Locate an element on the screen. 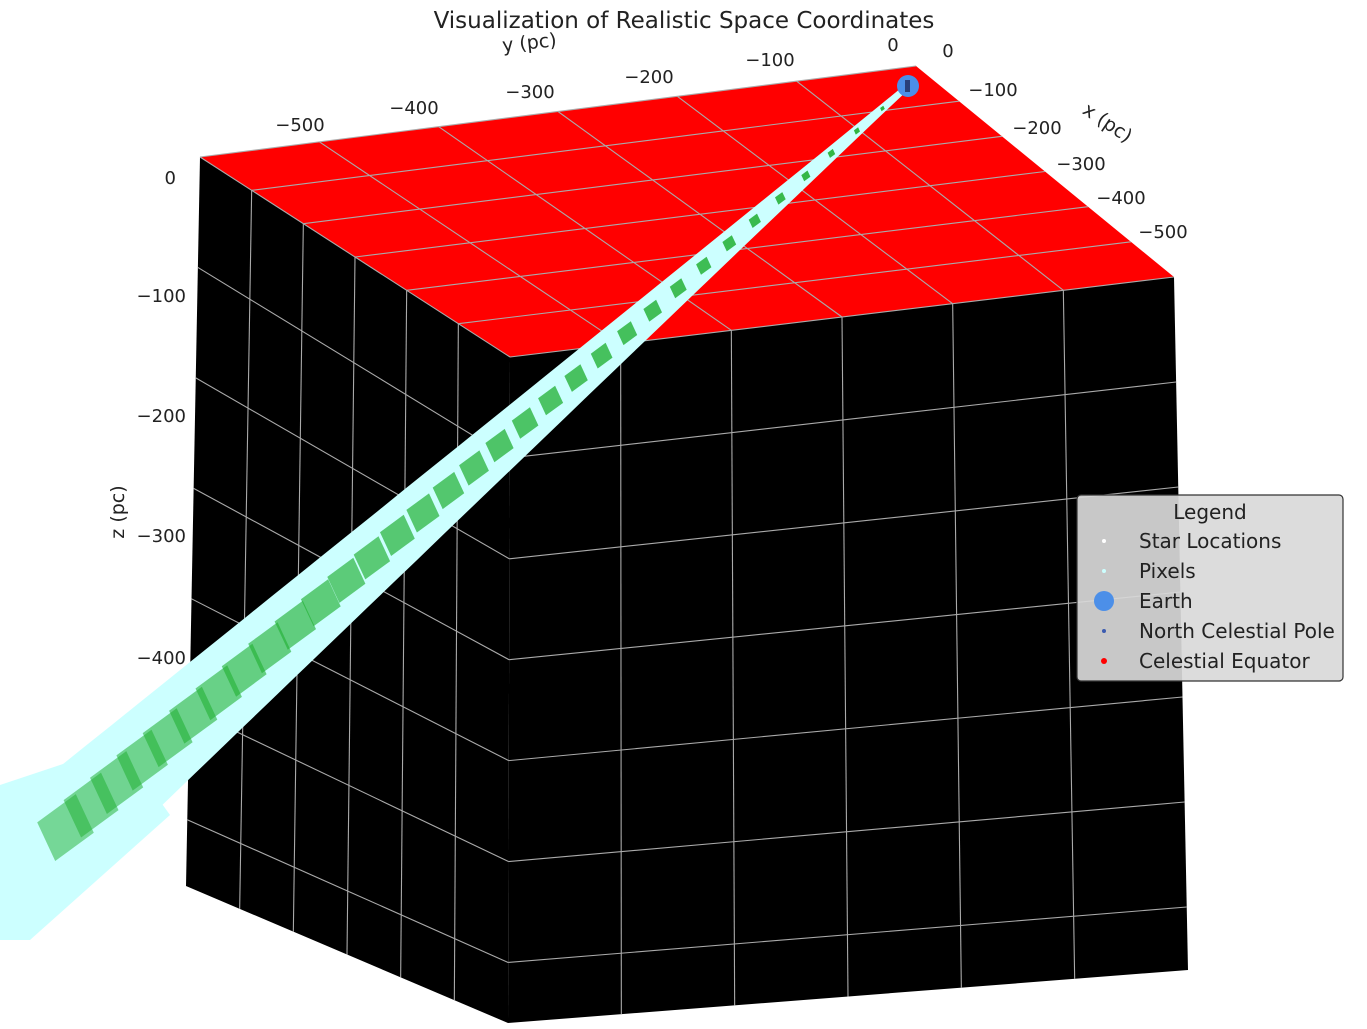  earth-marker is located at coordinates (908, 86).